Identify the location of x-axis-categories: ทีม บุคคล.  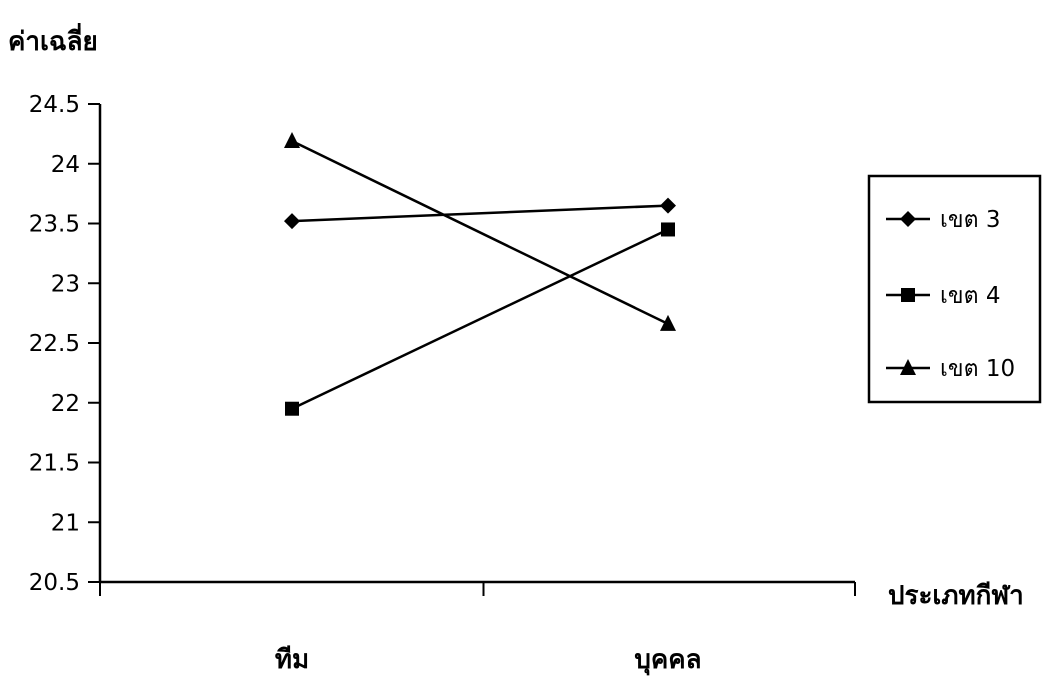
(488, 660).